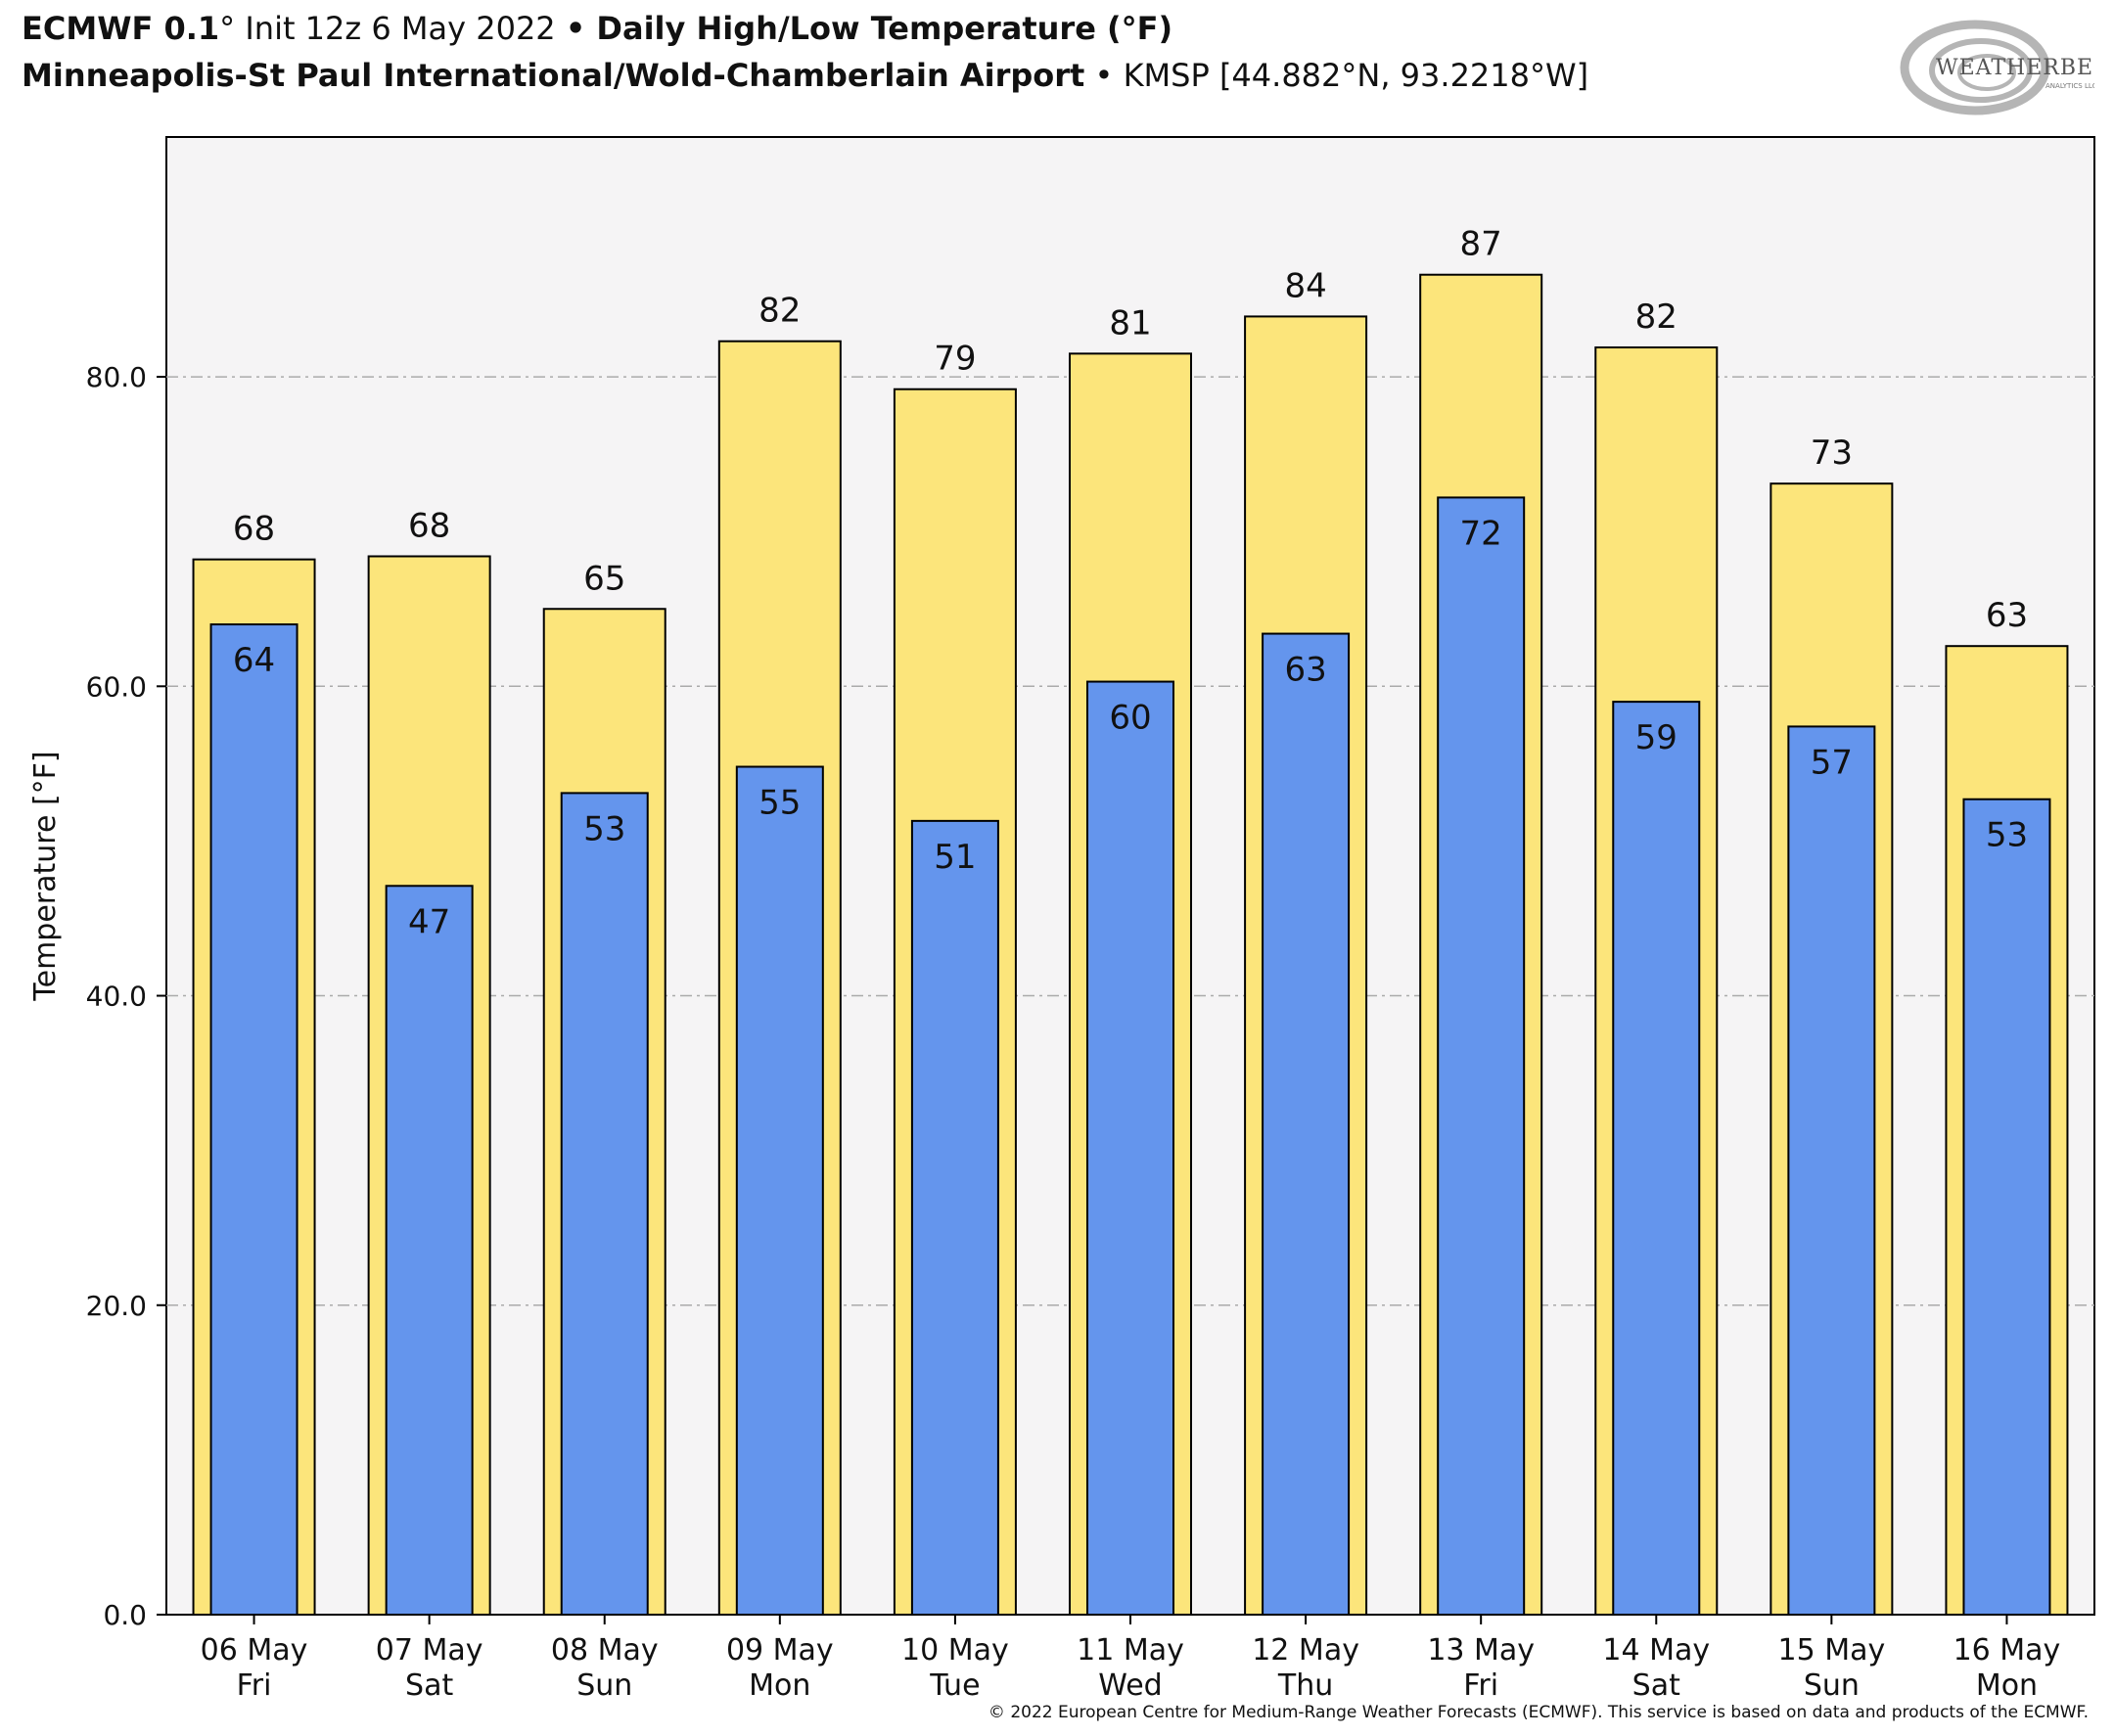 The width and height of the screenshot is (2114, 1736). Describe the element at coordinates (1656, 1650) in the screenshot. I see `x-tick-date-label: 14 May` at that location.